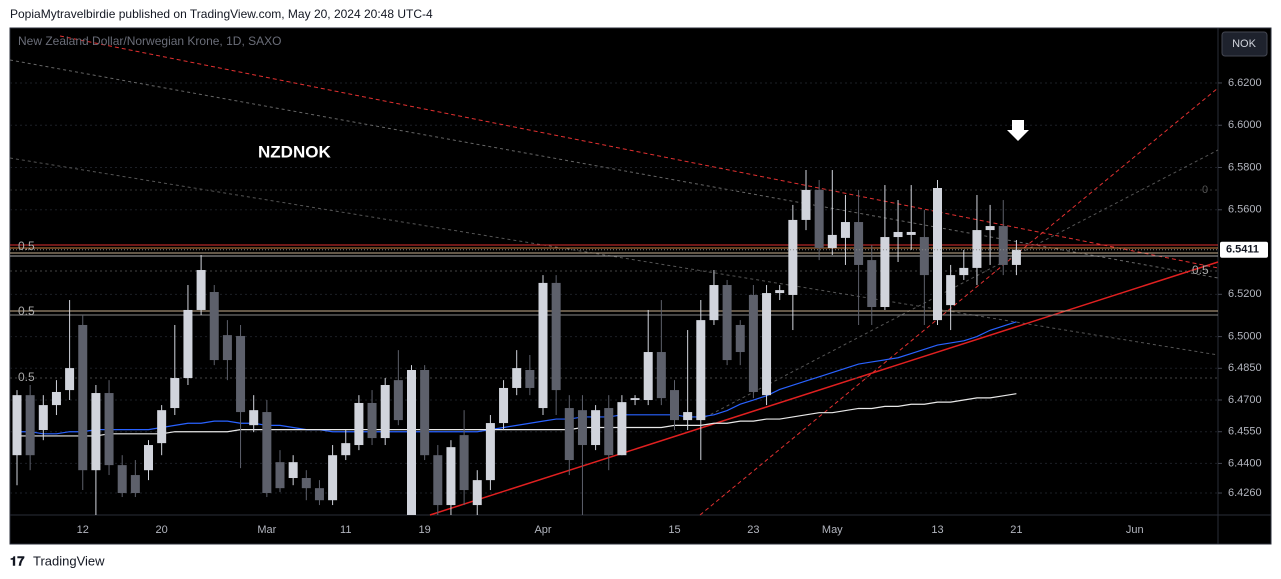 The height and width of the screenshot is (579, 1281). What do you see at coordinates (1245, 463) in the screenshot?
I see `y-tick-label: 6.4400` at bounding box center [1245, 463].